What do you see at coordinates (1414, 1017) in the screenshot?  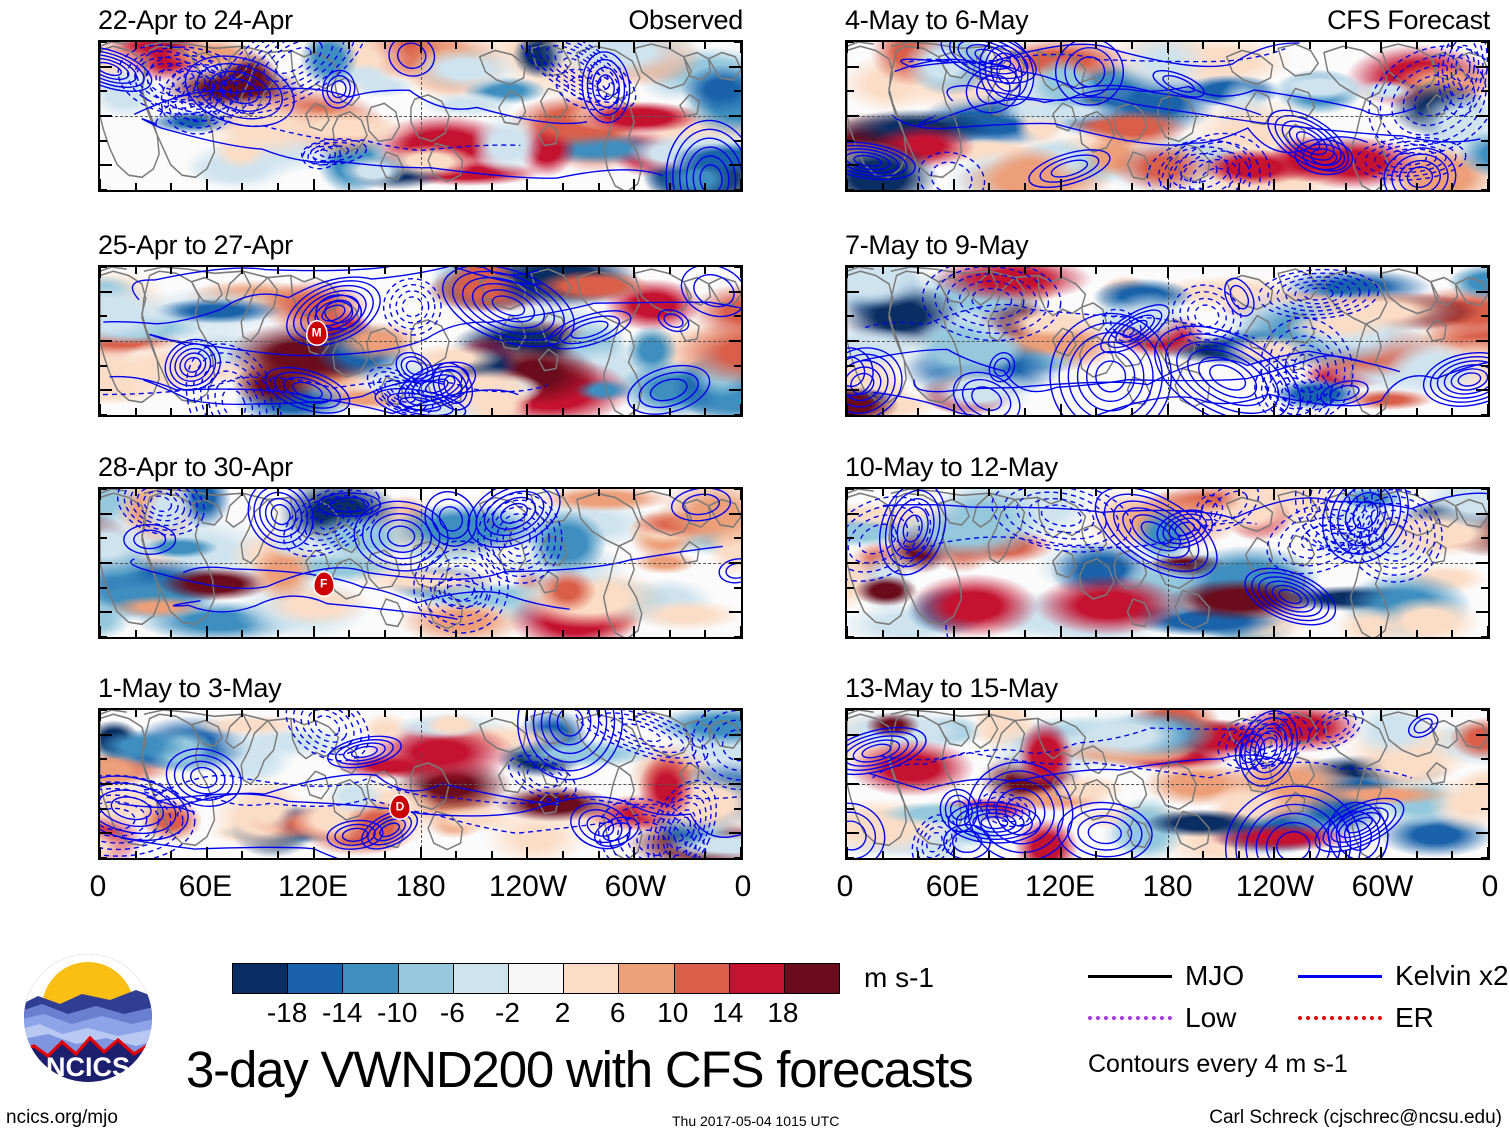 I see `legend-label: ER` at bounding box center [1414, 1017].